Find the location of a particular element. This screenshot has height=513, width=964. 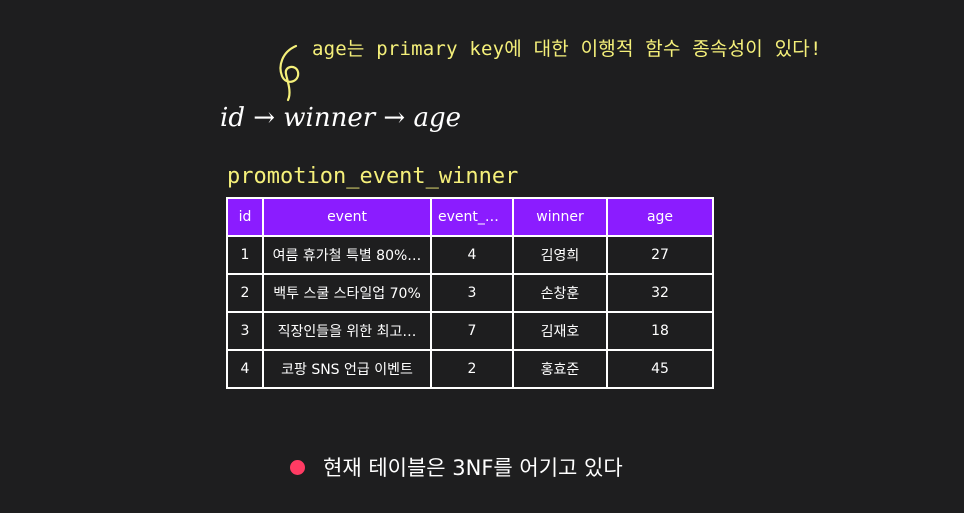

table-row: 3 직장인들을 위한 최고… 7 김재호 18 is located at coordinates (470, 331).